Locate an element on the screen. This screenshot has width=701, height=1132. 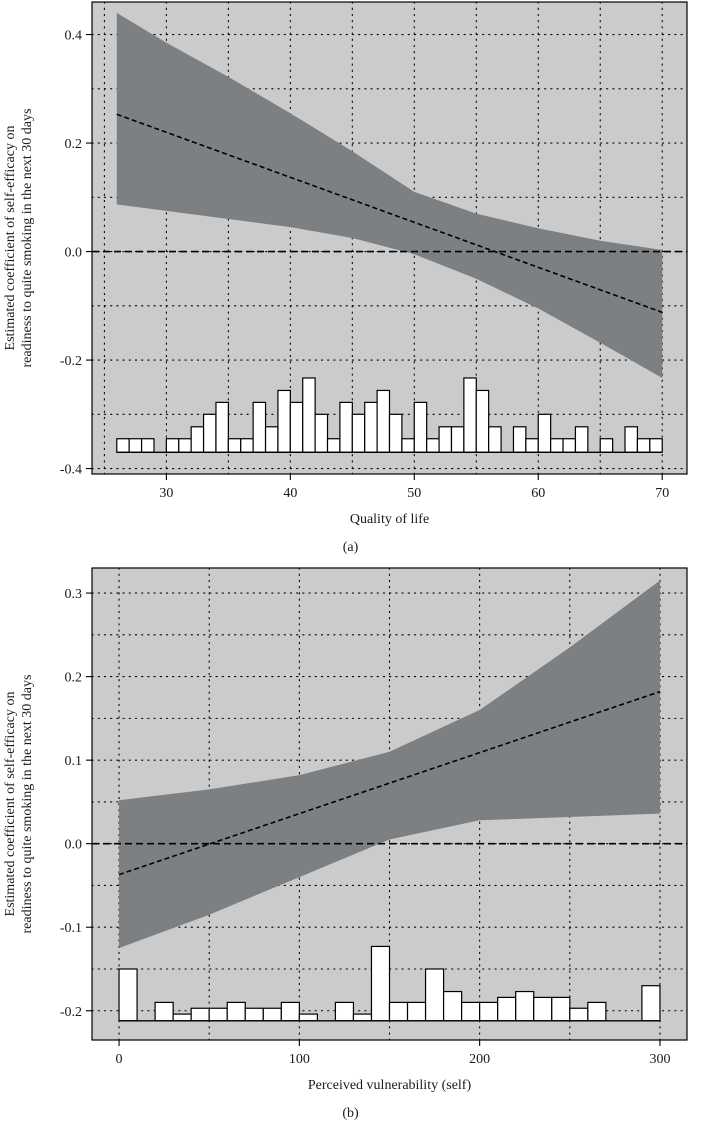
x-tick-label: 60 is located at coordinates (538, 493).